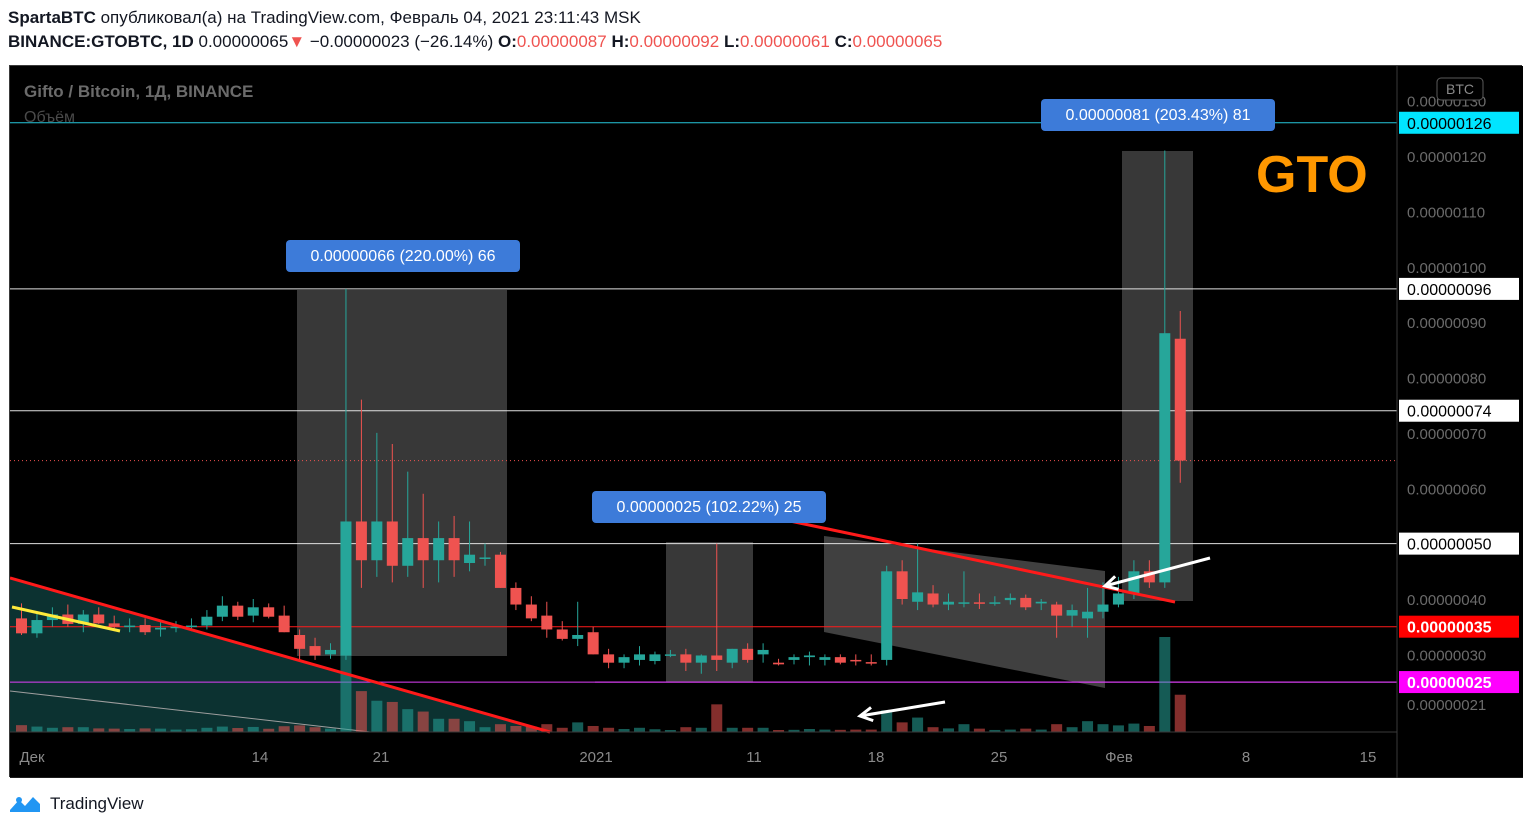 The width and height of the screenshot is (1531, 831). What do you see at coordinates (280, 655) in the screenshot?
I see `downtrend-line` at bounding box center [280, 655].